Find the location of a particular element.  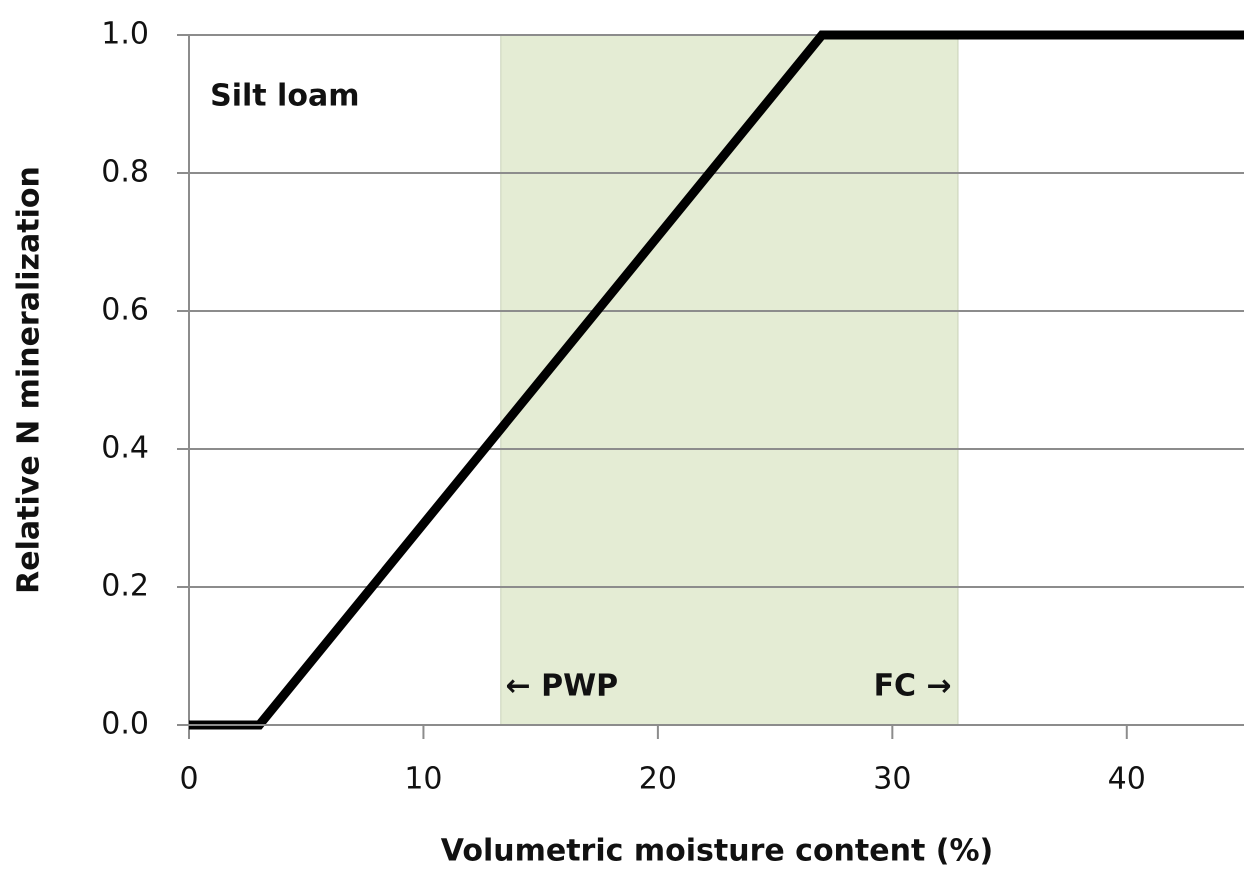

y-tick-label: 1.0 is located at coordinates (125, 34).